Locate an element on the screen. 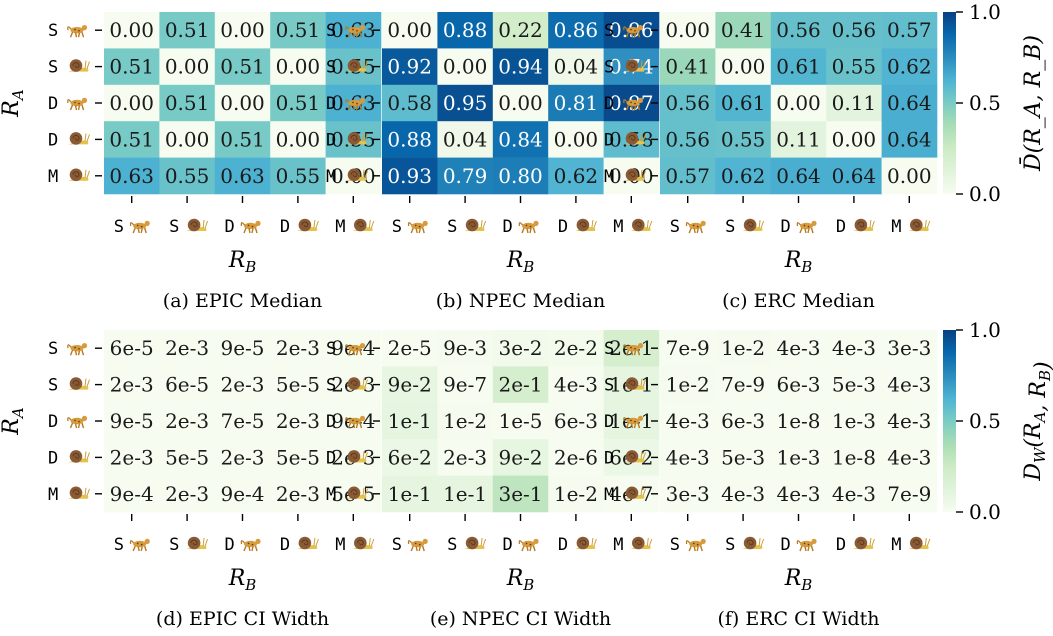 This screenshot has height=636, width=1053. cell-value-label: 0.80 is located at coordinates (520, 176).